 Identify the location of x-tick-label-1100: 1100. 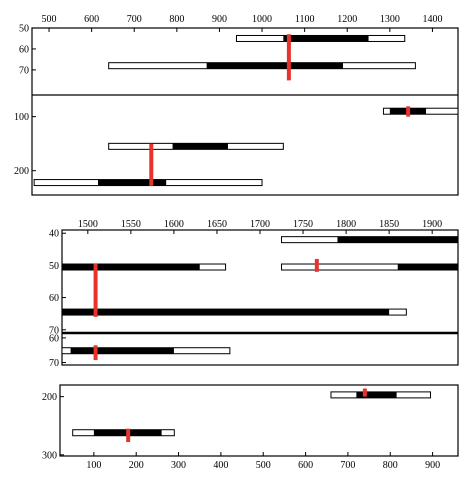
(305, 19).